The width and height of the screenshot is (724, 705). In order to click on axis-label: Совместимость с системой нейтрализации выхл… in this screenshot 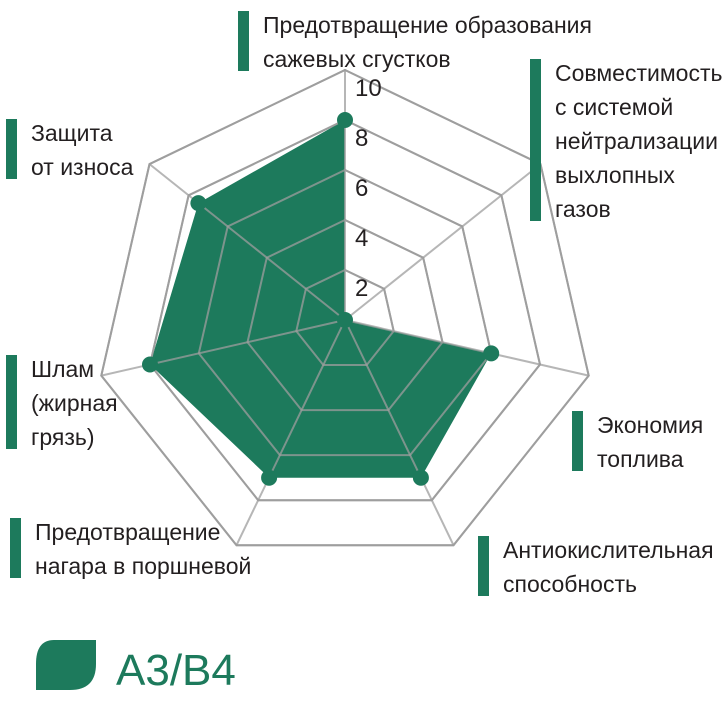, I will do `click(626, 140)`.